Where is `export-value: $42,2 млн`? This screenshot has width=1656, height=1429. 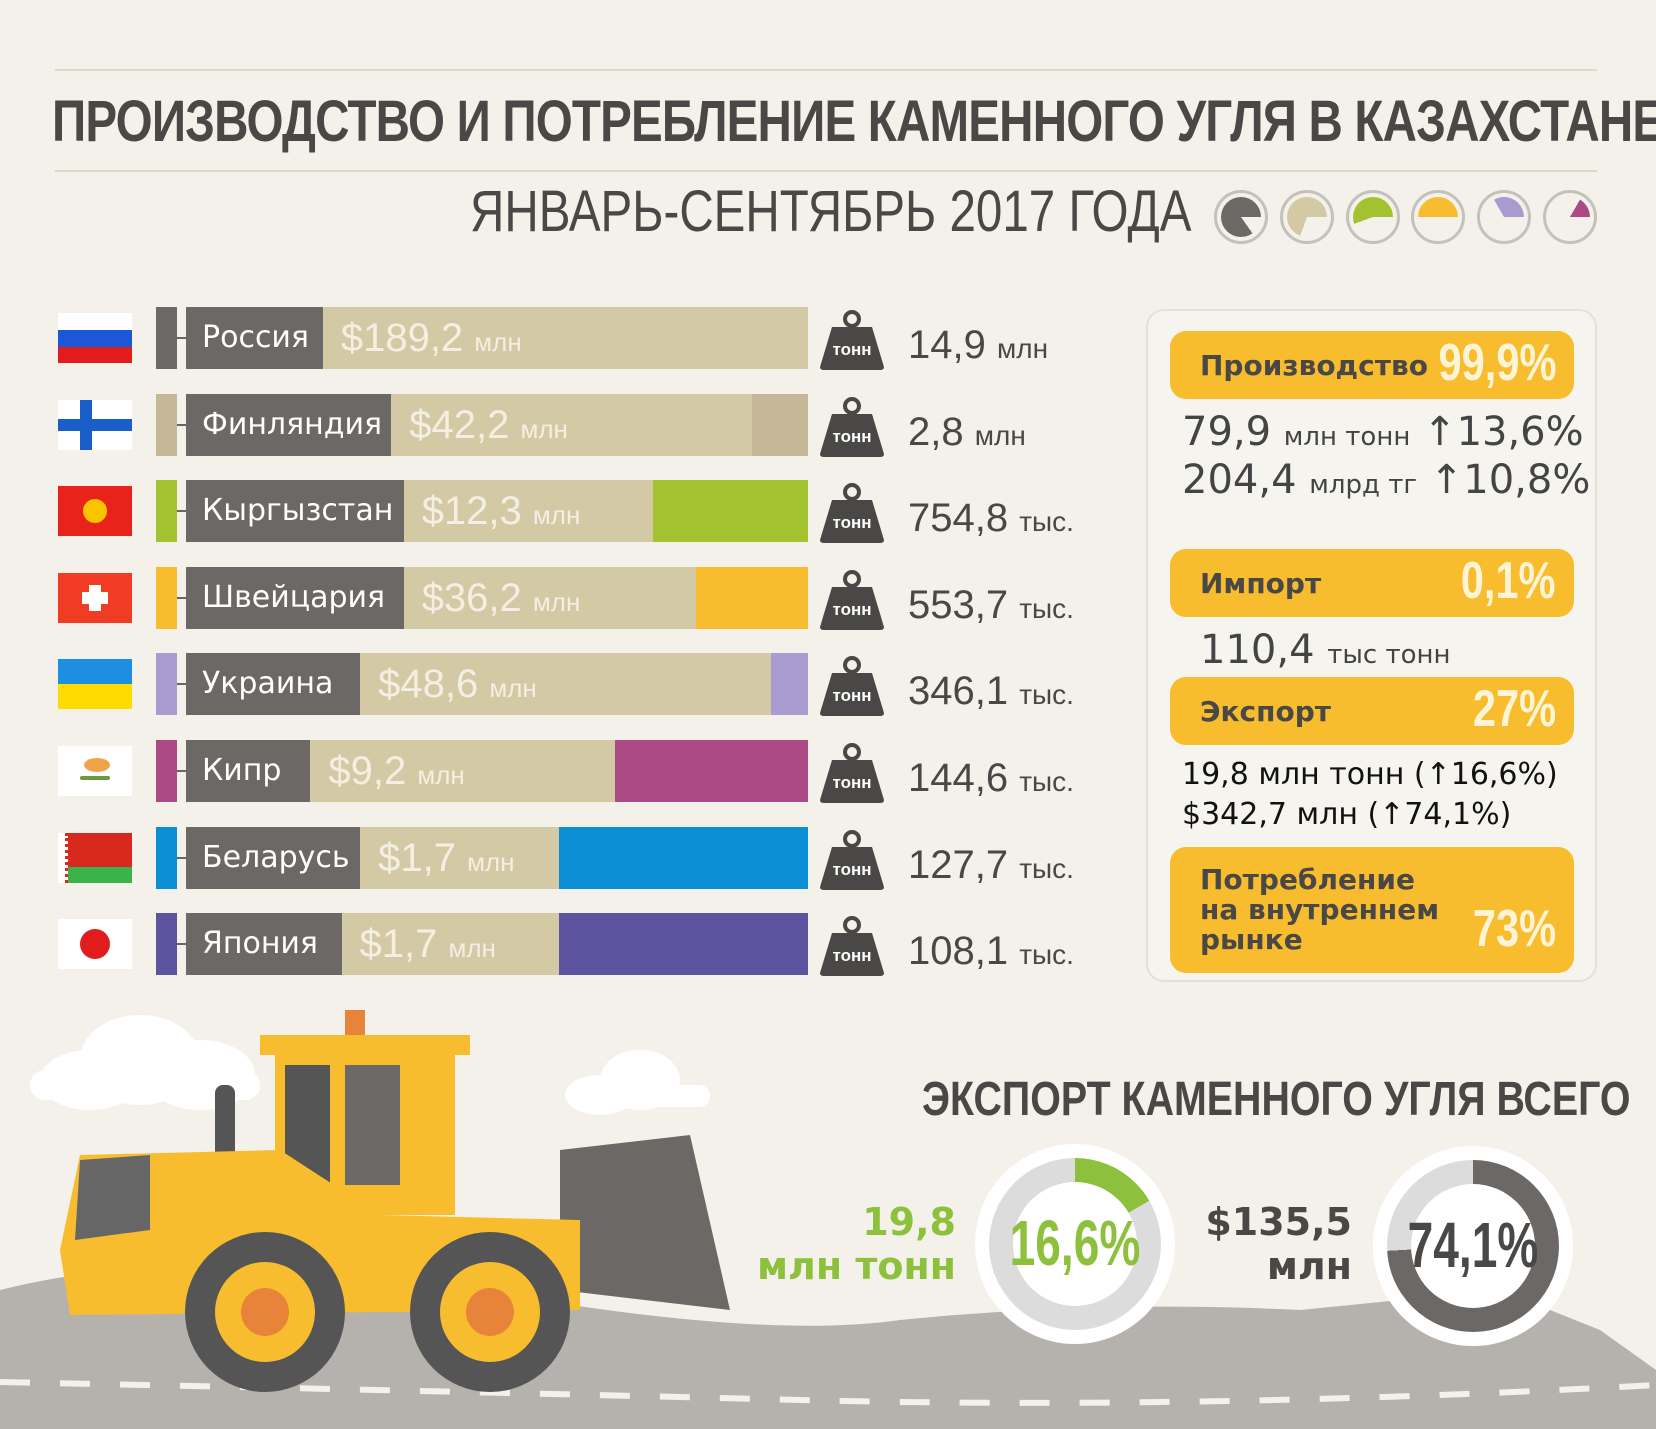
export-value: $42,2 млн is located at coordinates (571, 425).